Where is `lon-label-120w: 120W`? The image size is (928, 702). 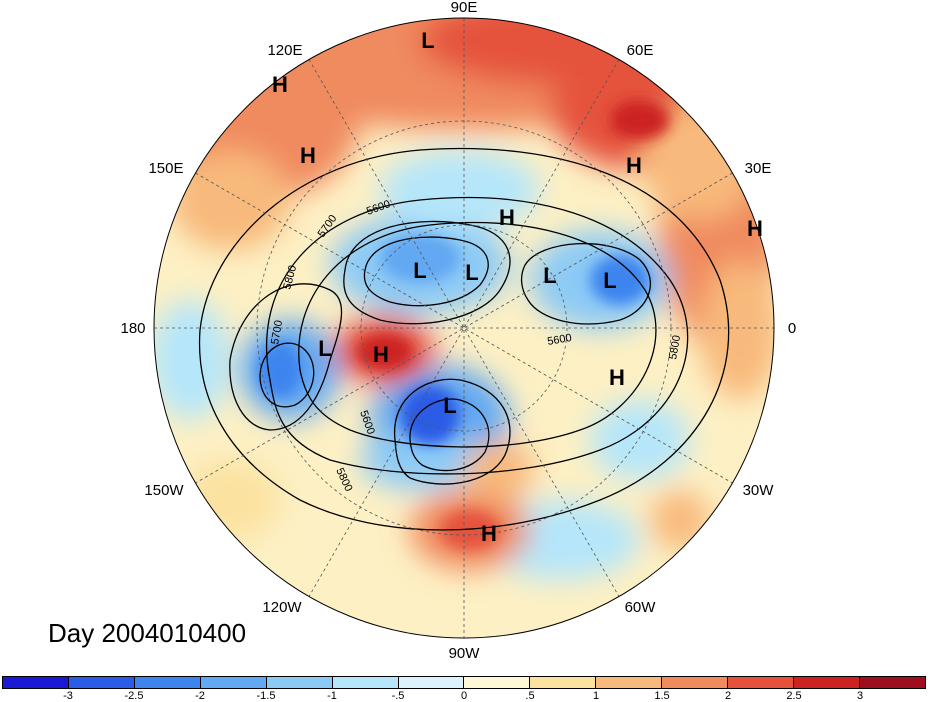 lon-label-120w: 120W is located at coordinates (282, 607).